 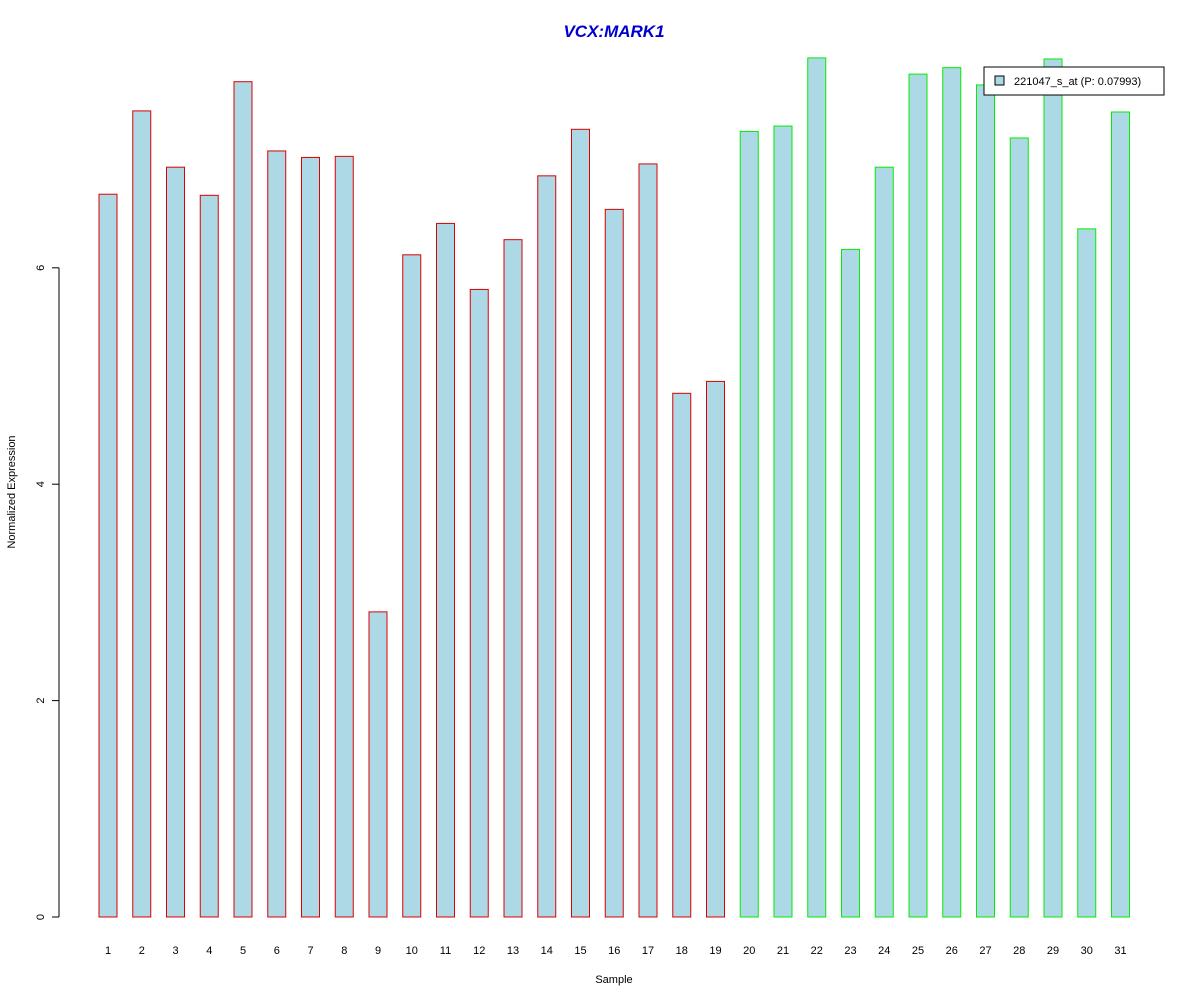 What do you see at coordinates (648, 951) in the screenshot?
I see `x-tick-label: 17` at bounding box center [648, 951].